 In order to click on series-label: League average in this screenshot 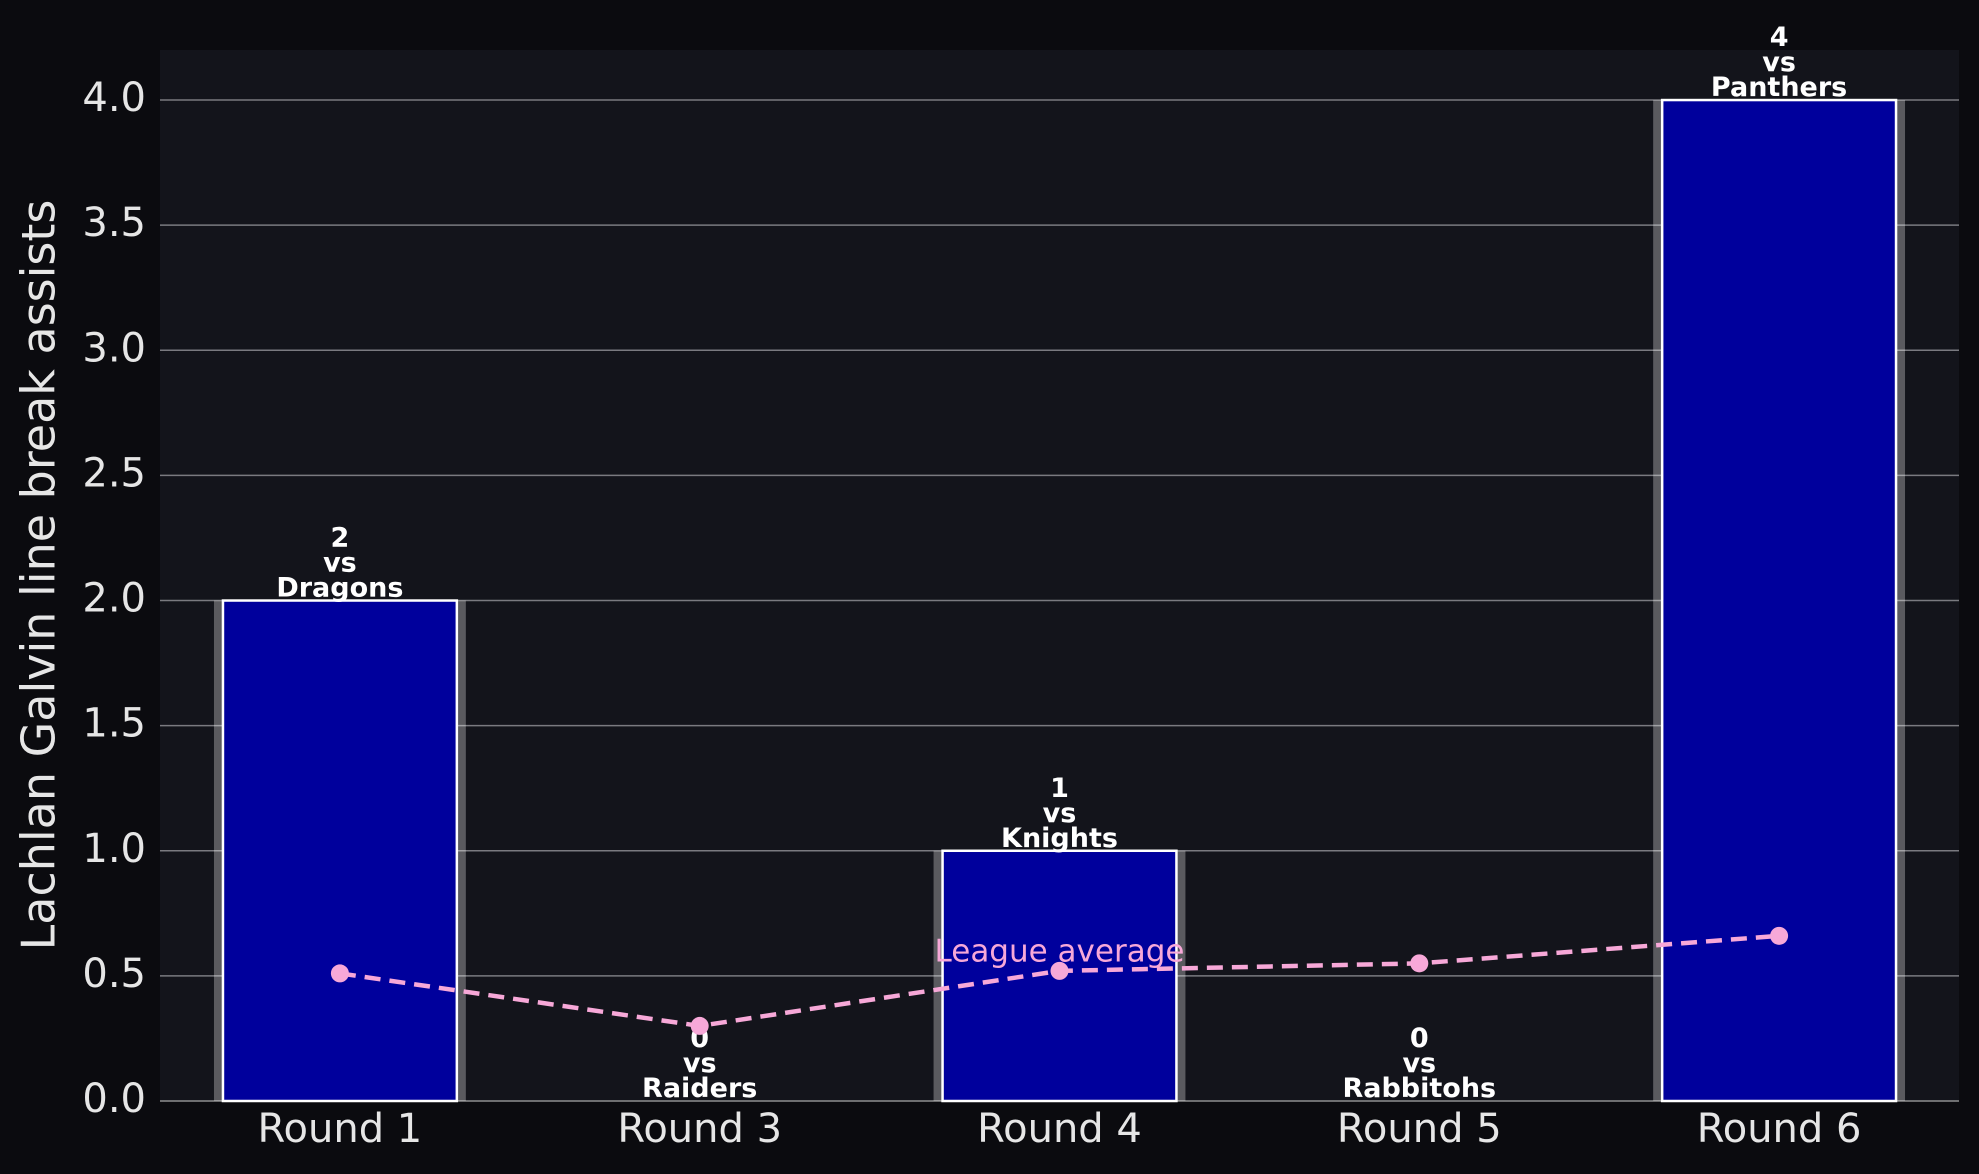, I will do `click(1060, 951)`.